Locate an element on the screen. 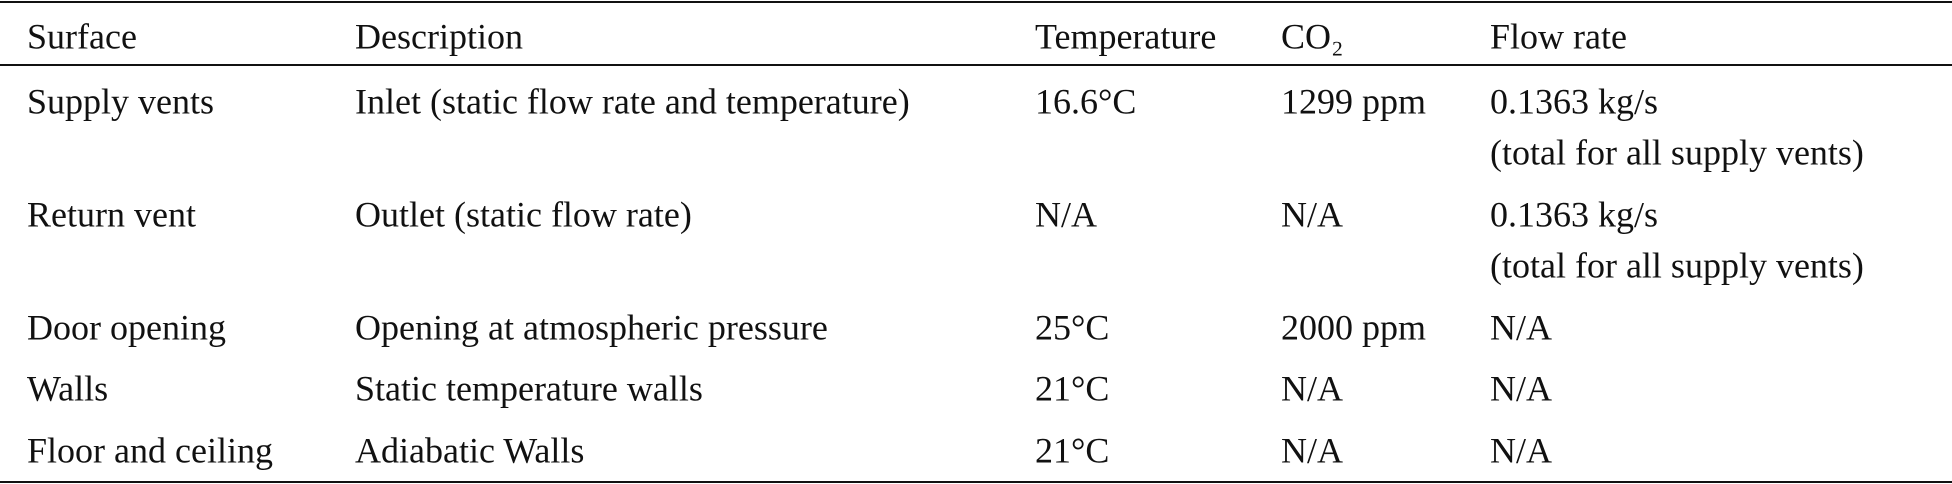 The height and width of the screenshot is (484, 1952). cell: 2000 ppm is located at coordinates (1353, 327).